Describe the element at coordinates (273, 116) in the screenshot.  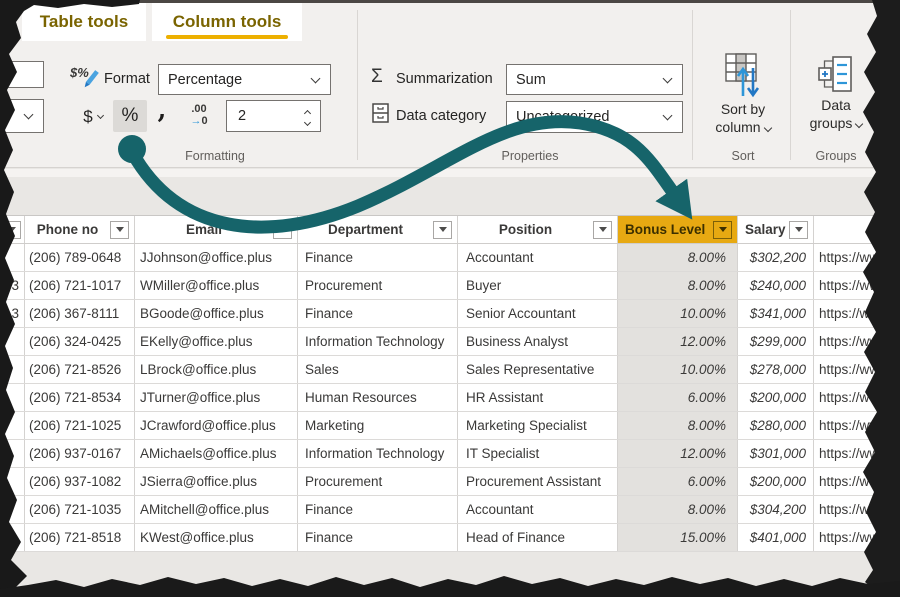
I see `decimal-places-spinner: 2` at that location.